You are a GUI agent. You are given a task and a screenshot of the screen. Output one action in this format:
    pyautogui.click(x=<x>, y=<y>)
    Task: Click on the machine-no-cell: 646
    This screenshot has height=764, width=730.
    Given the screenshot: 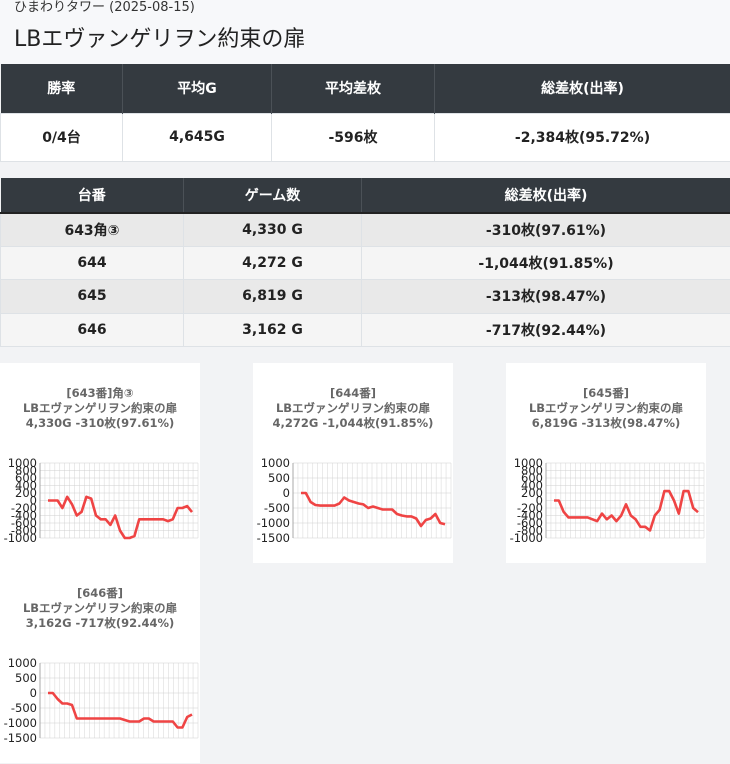 What is the action you would take?
    pyautogui.click(x=92, y=329)
    